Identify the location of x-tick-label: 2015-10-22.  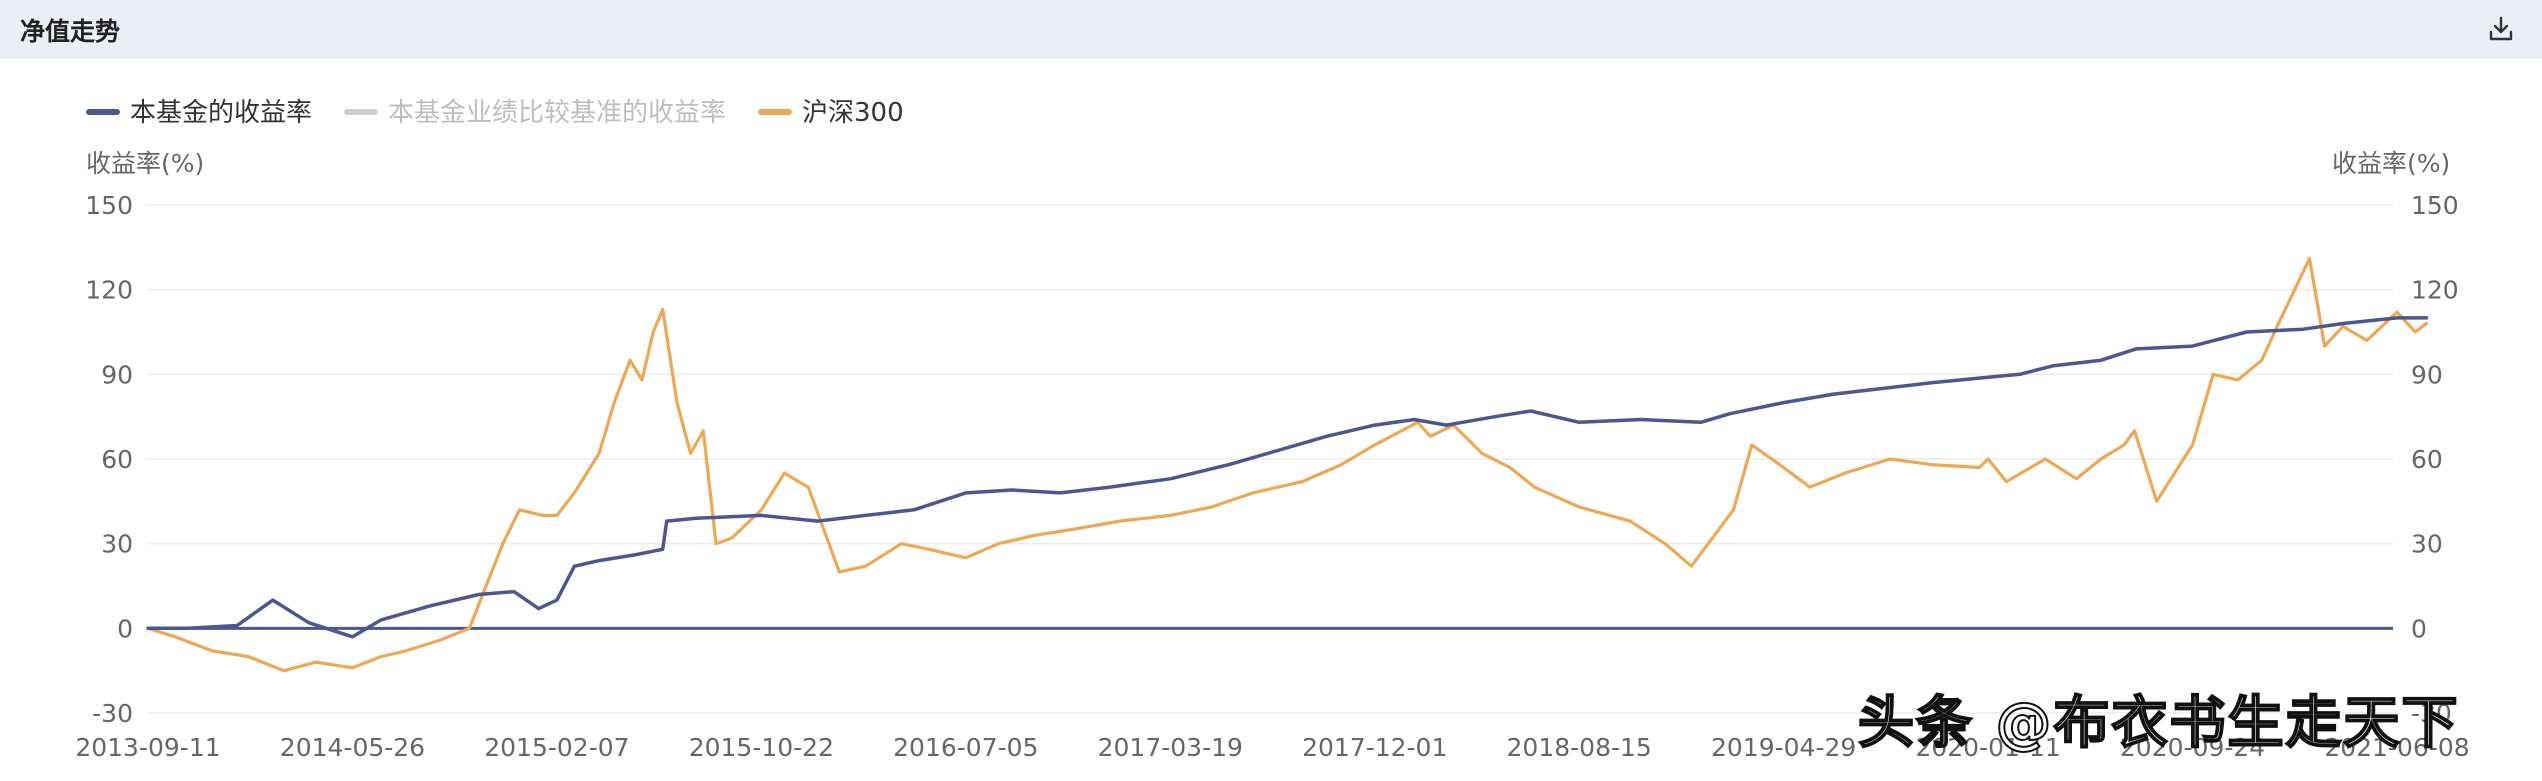
(761, 747).